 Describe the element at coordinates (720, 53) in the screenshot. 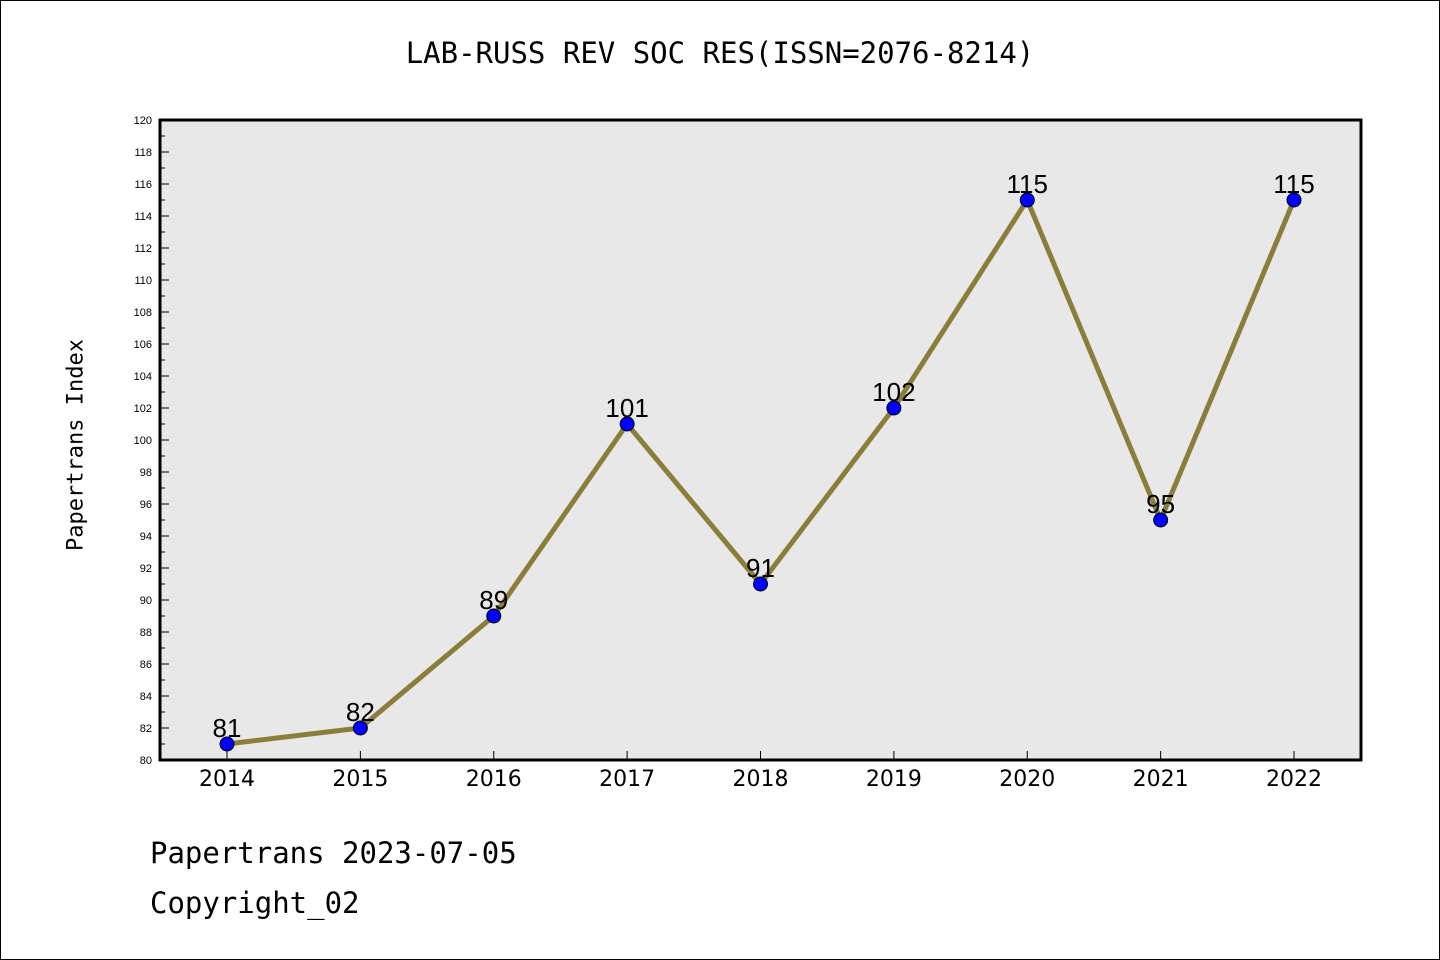

I see `chart-title: LAB-RUSS REV SOC RES(ISSN=2076-8214)` at that location.